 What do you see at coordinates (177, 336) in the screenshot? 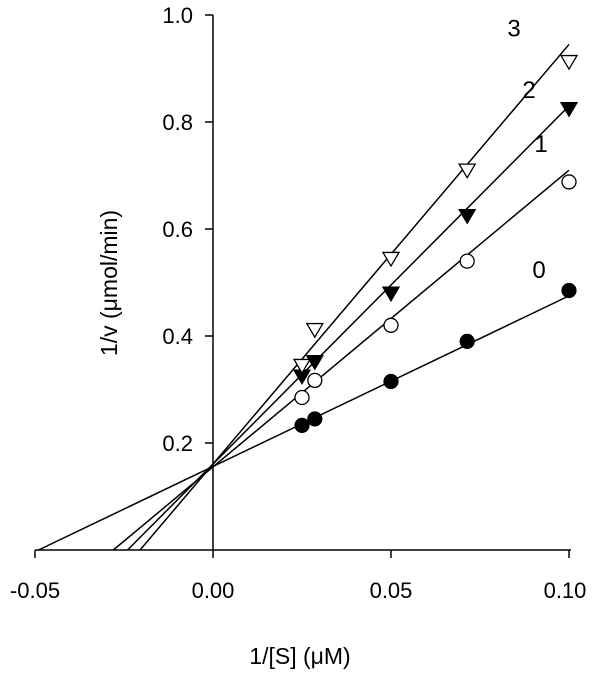
I see `y-tick-label: 0.4` at bounding box center [177, 336].